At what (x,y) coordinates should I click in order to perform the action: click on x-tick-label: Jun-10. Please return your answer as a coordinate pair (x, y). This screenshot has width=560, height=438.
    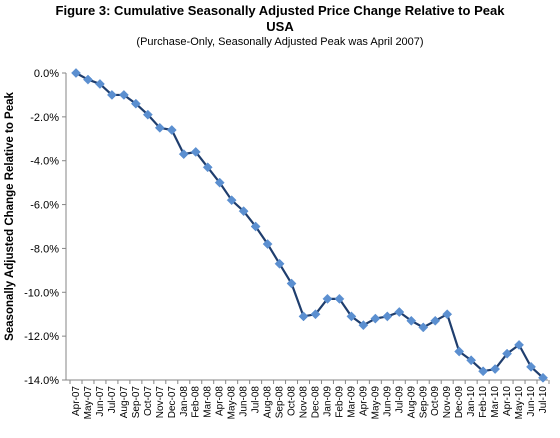
    Looking at the image, I should click on (531, 401).